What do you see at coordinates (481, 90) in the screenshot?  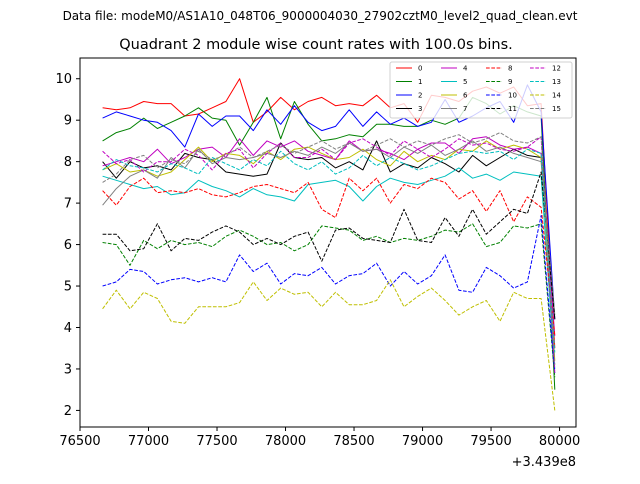 I see `legend-box` at bounding box center [481, 90].